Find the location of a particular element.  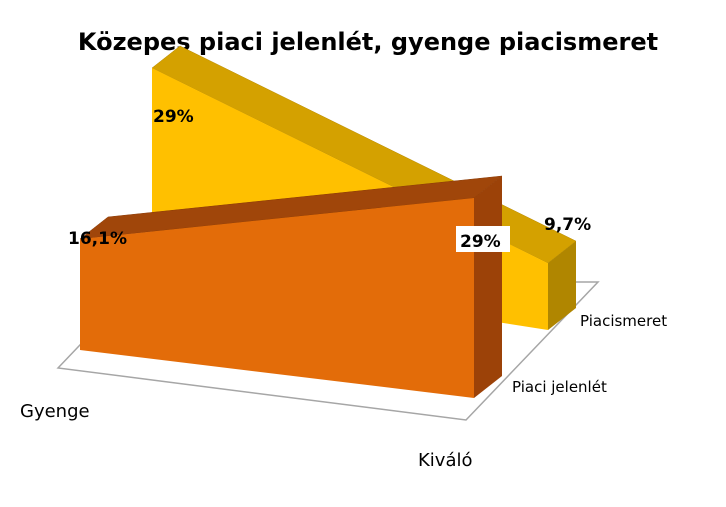

data-label-piacismeret-gyenge: 29% is located at coordinates (173, 117).